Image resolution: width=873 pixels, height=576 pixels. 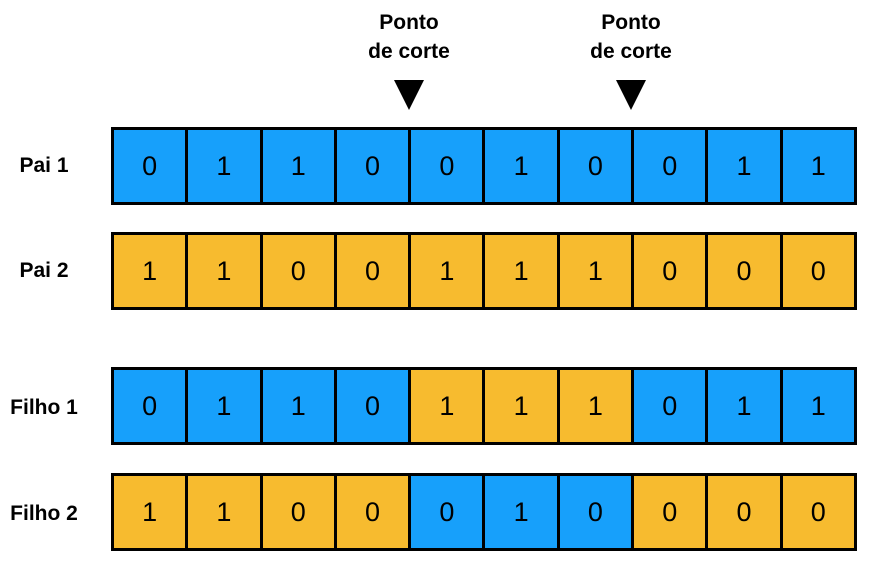 What do you see at coordinates (44, 165) in the screenshot?
I see `row-label-pai-1: Pai 1` at bounding box center [44, 165].